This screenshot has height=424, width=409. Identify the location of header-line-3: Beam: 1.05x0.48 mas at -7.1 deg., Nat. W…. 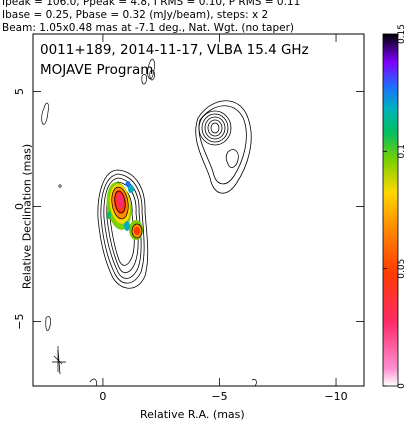
(148, 28).